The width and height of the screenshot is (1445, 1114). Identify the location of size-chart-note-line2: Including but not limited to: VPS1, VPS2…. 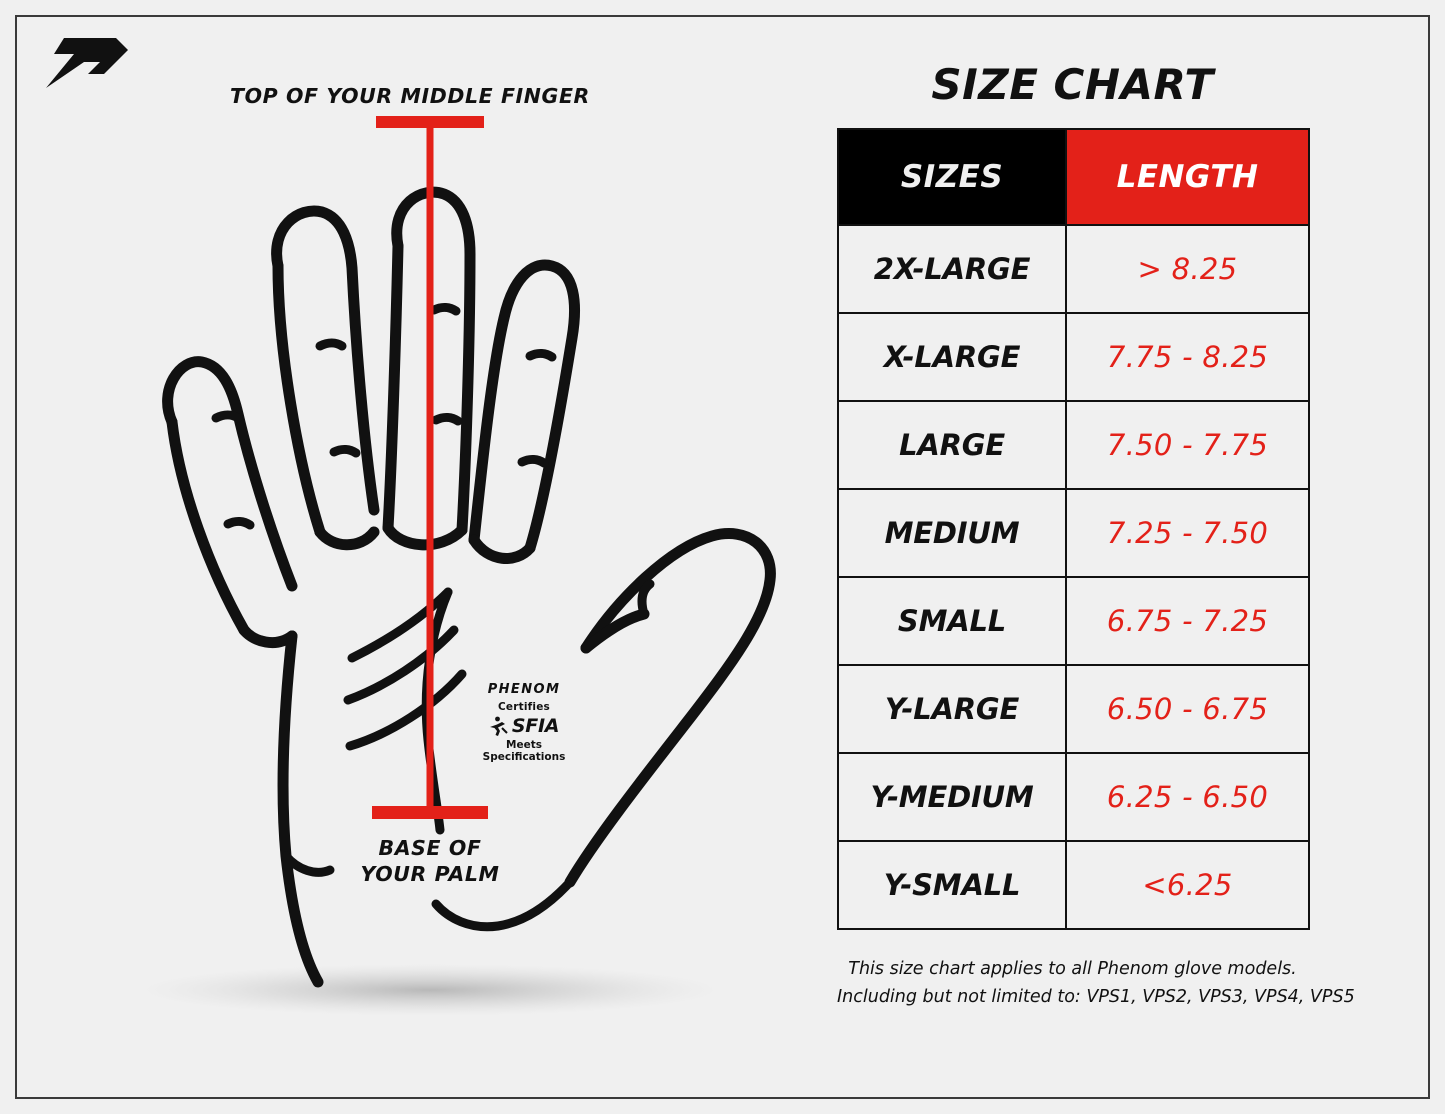
(1096, 997).